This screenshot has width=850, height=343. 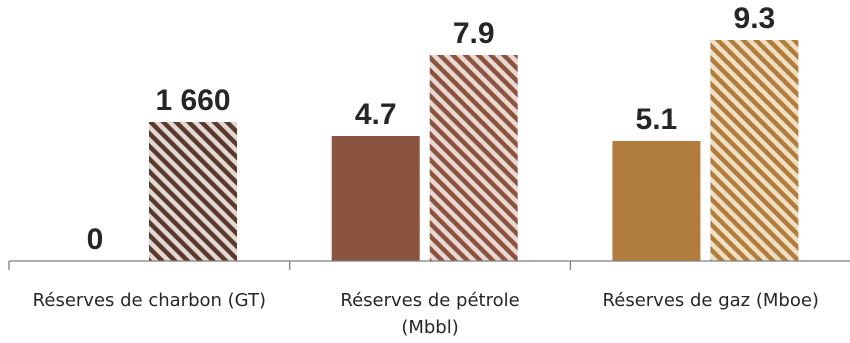 What do you see at coordinates (474, 33) in the screenshot?
I see `data-label: 7.9` at bounding box center [474, 33].